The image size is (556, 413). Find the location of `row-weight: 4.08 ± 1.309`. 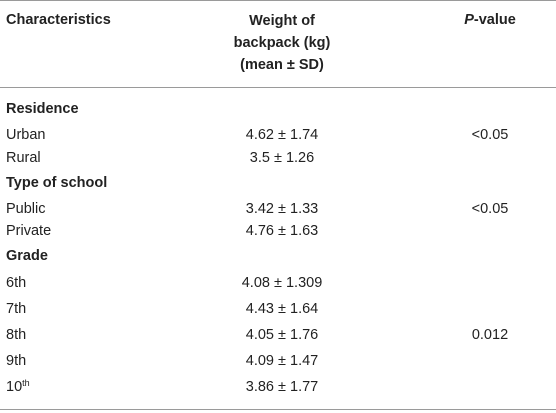

row-weight: 4.08 ± 1.309 is located at coordinates (282, 283).